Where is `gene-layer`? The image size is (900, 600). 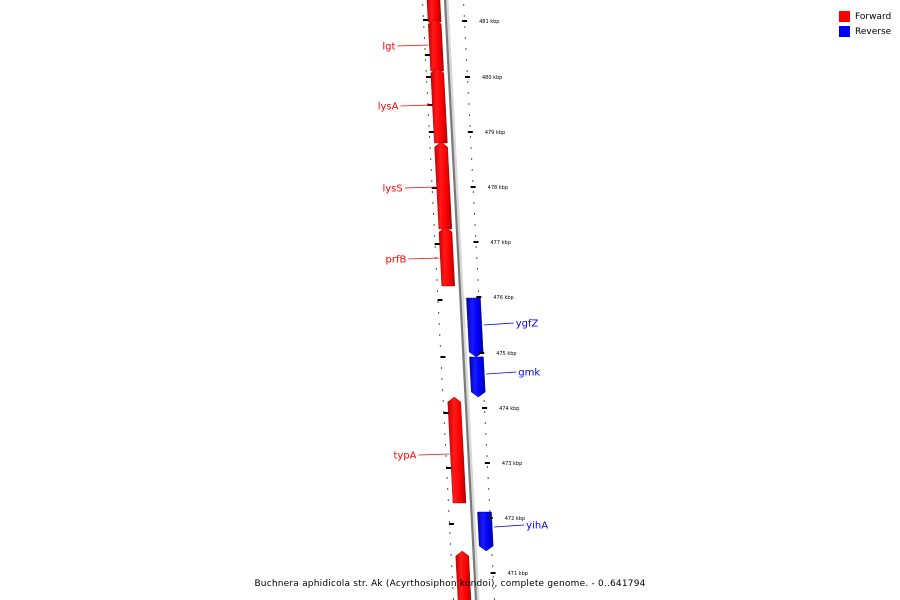
gene-layer is located at coordinates (460, 300).